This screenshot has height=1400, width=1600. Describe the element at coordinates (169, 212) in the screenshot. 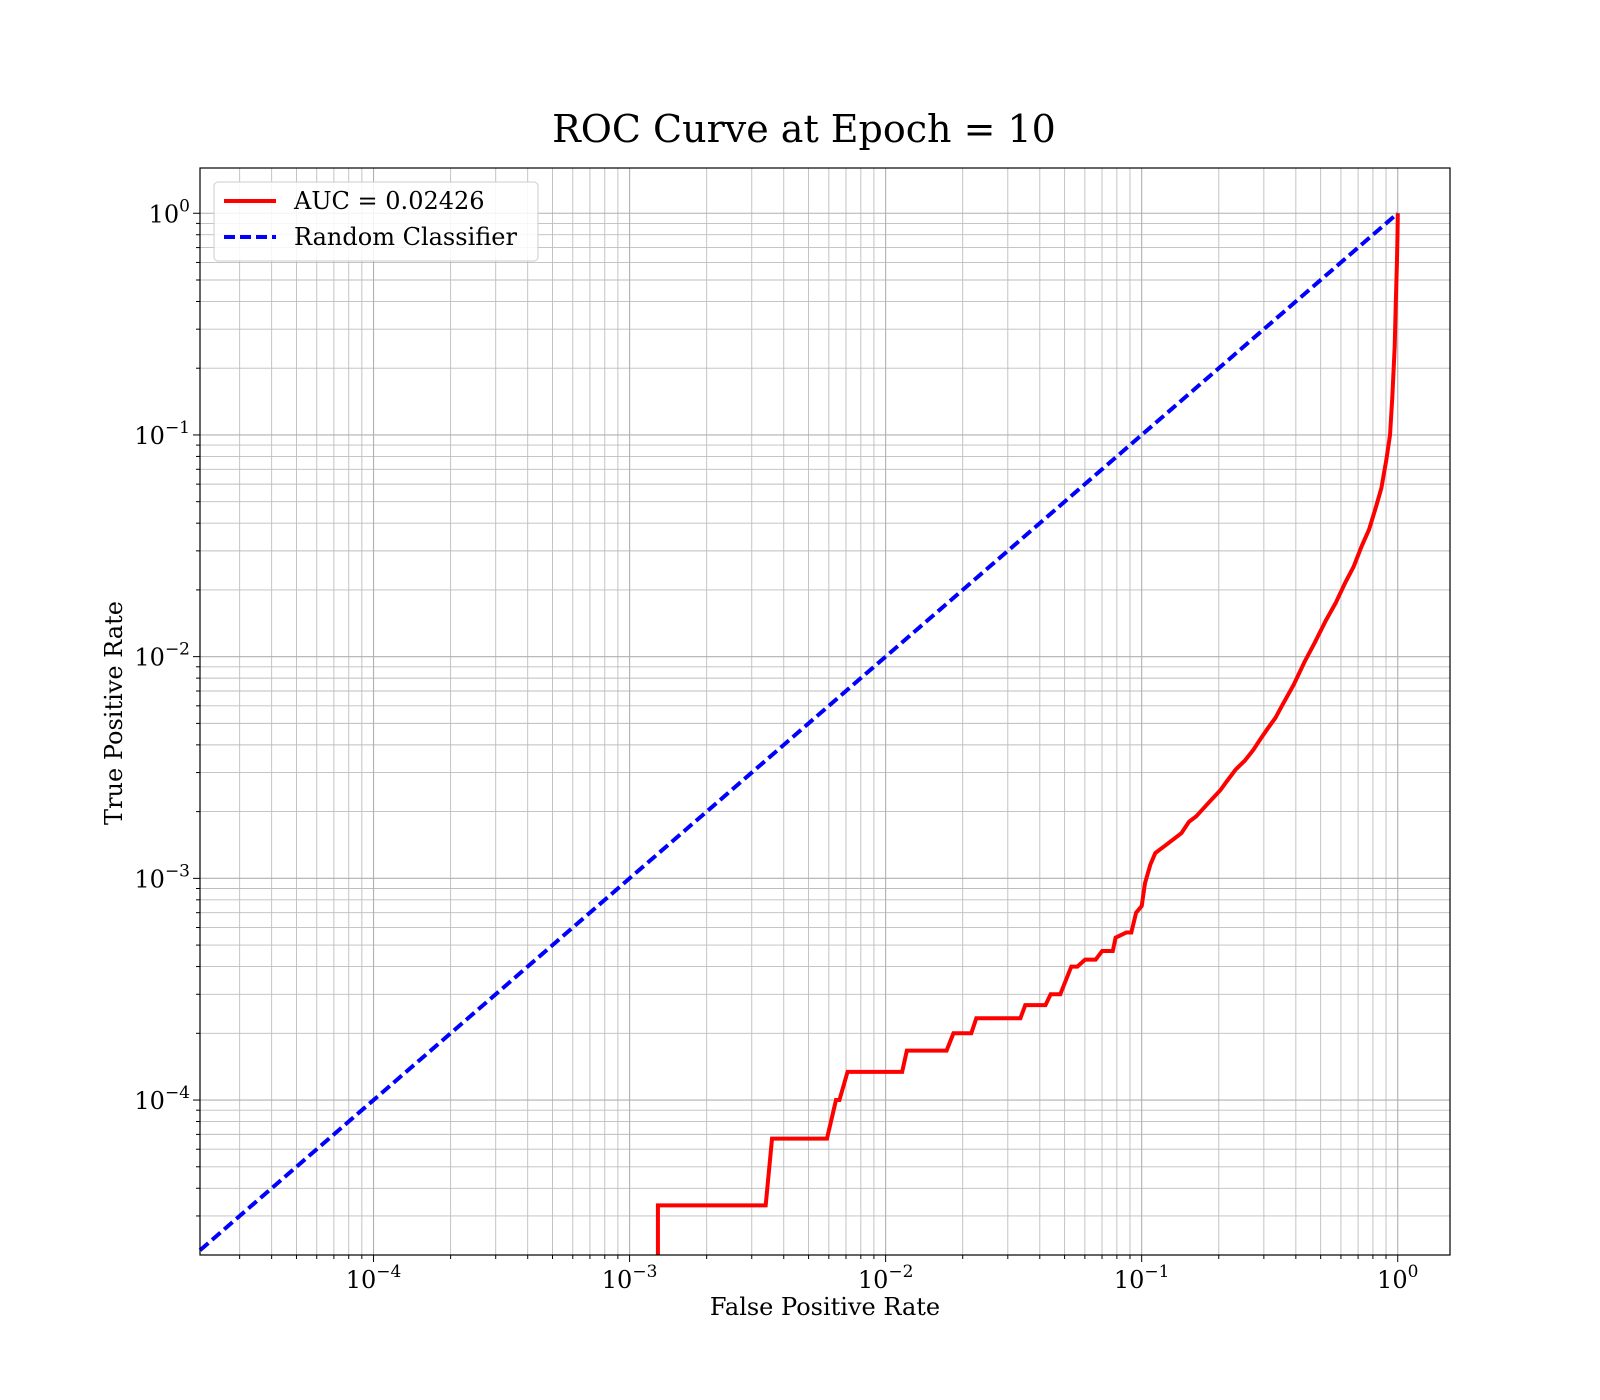

I see `y-tick-label: 10⁰` at that location.